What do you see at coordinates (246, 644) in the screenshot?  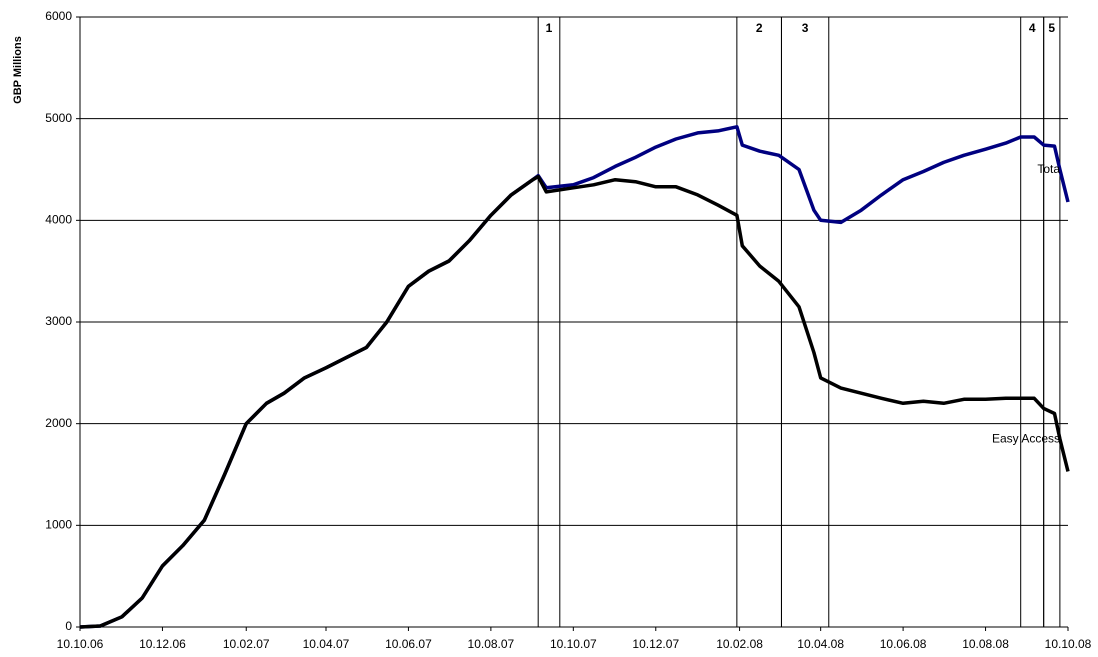 I see `x-tick-label: 10.02.07` at bounding box center [246, 644].